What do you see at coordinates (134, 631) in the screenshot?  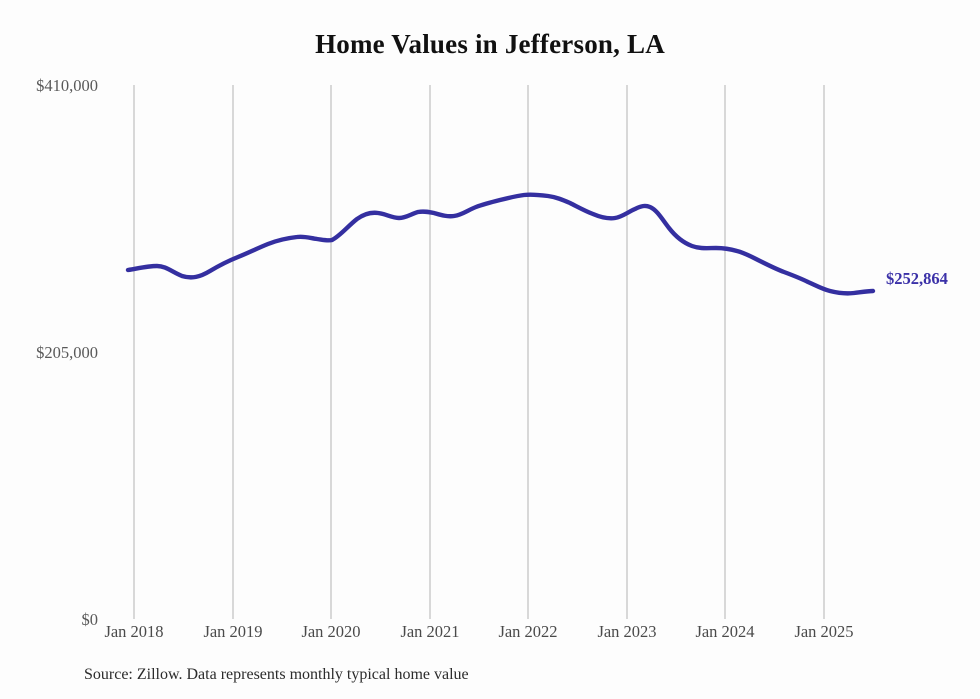 I see `x-axis-tick-jan-2018: Jan 2018` at bounding box center [134, 631].